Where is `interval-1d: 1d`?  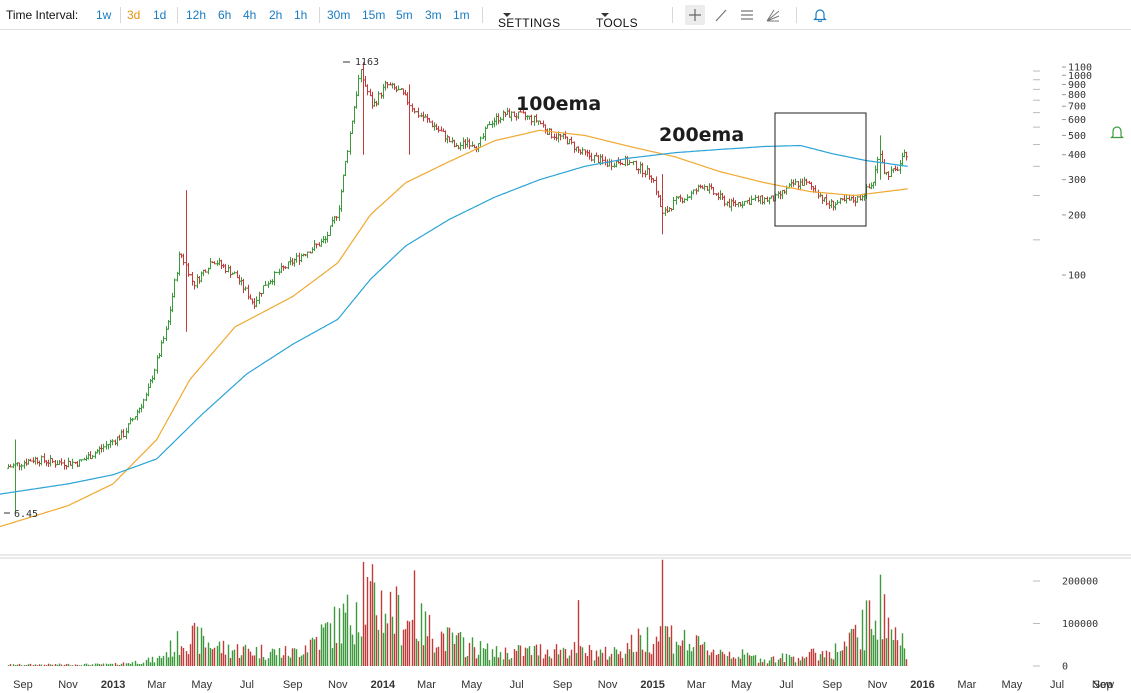 interval-1d: 1d is located at coordinates (160, 15).